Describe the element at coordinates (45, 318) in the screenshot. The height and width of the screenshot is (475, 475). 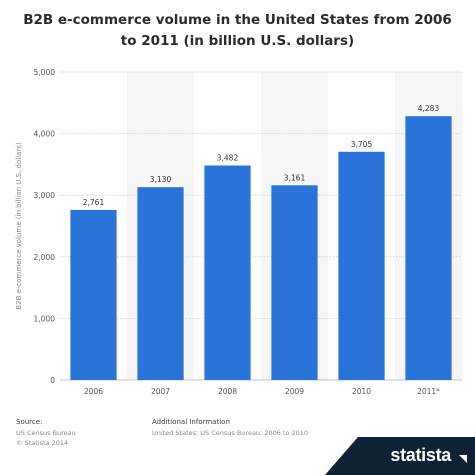
I see `y-tick-label: 1,000` at that location.